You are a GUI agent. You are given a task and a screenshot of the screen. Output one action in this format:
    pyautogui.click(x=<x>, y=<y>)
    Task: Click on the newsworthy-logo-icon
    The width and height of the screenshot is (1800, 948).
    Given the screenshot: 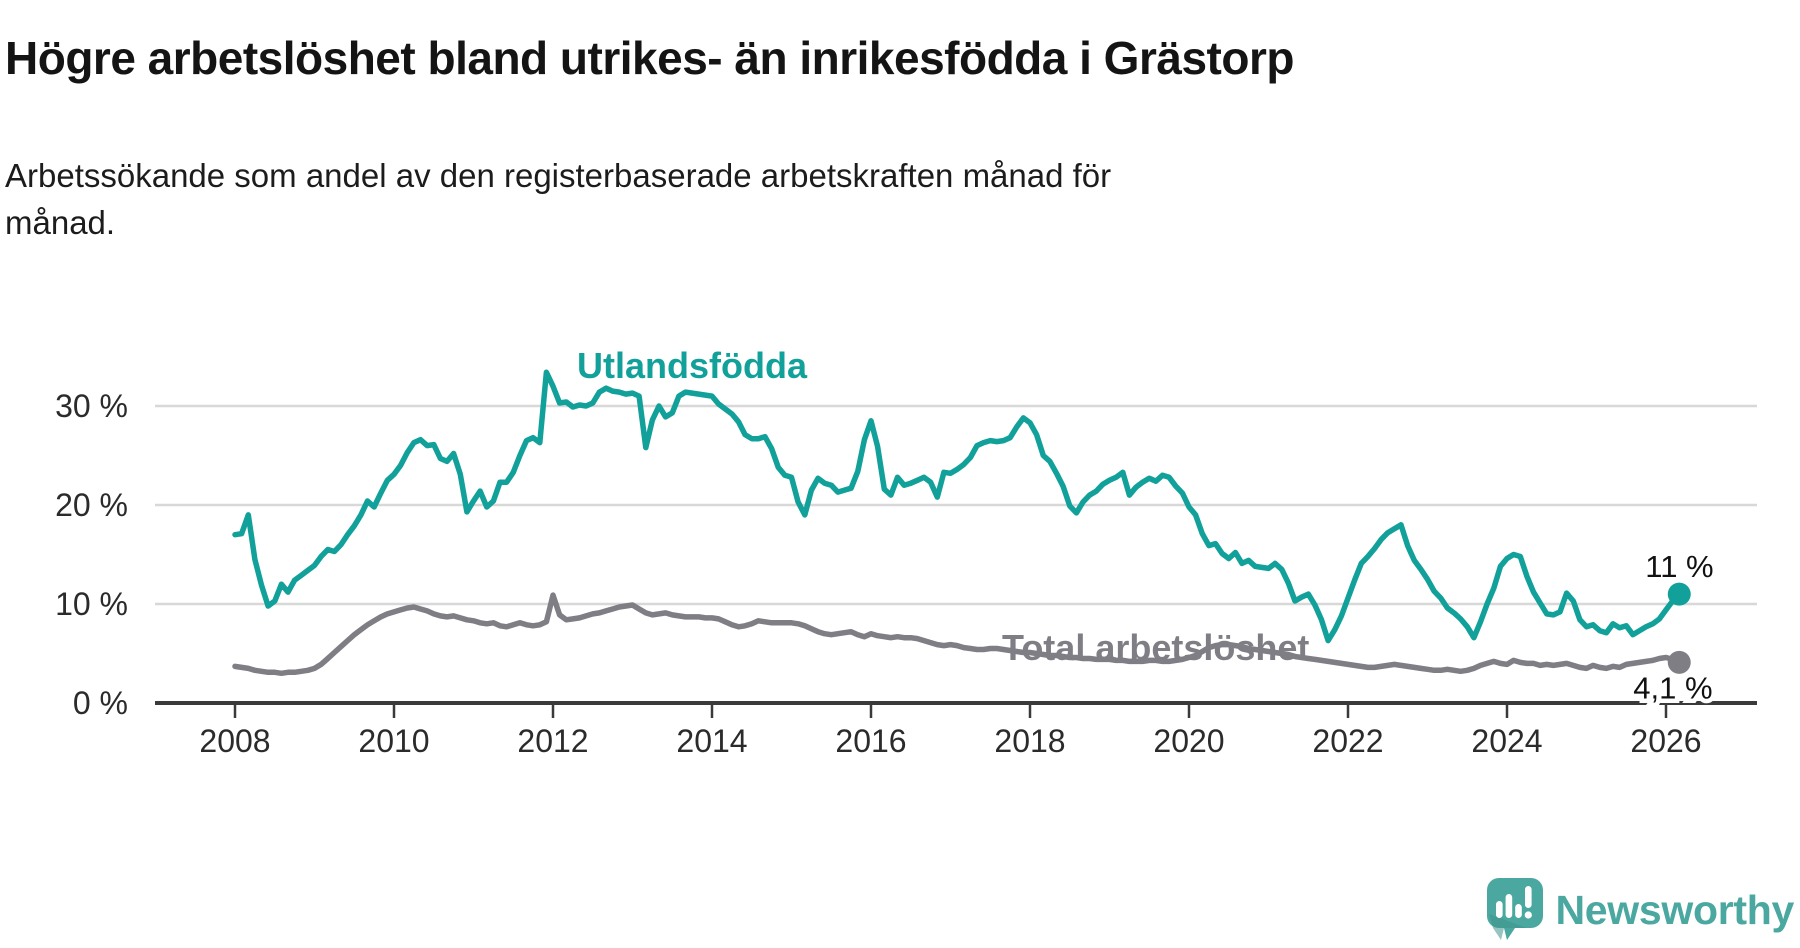 What is the action you would take?
    pyautogui.click(x=1514, y=909)
    